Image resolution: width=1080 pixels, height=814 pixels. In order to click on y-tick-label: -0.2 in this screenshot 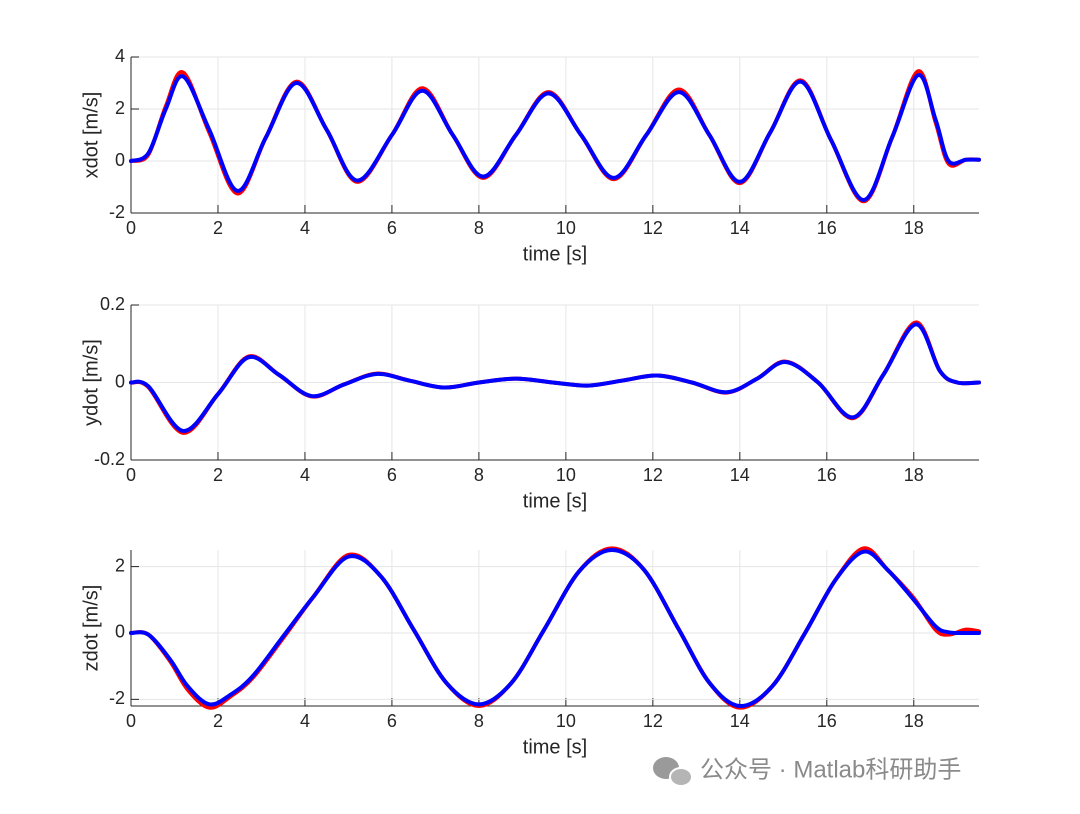, I will do `click(109, 459)`.